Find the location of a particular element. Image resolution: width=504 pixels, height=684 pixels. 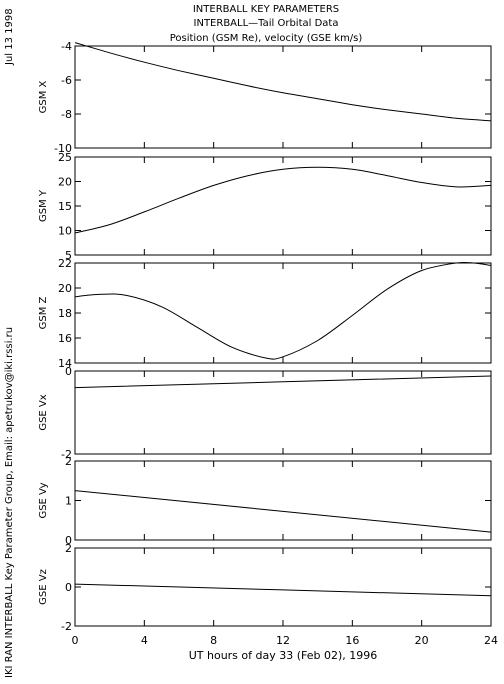

gse-vy-plot-frame is located at coordinates (283, 500).